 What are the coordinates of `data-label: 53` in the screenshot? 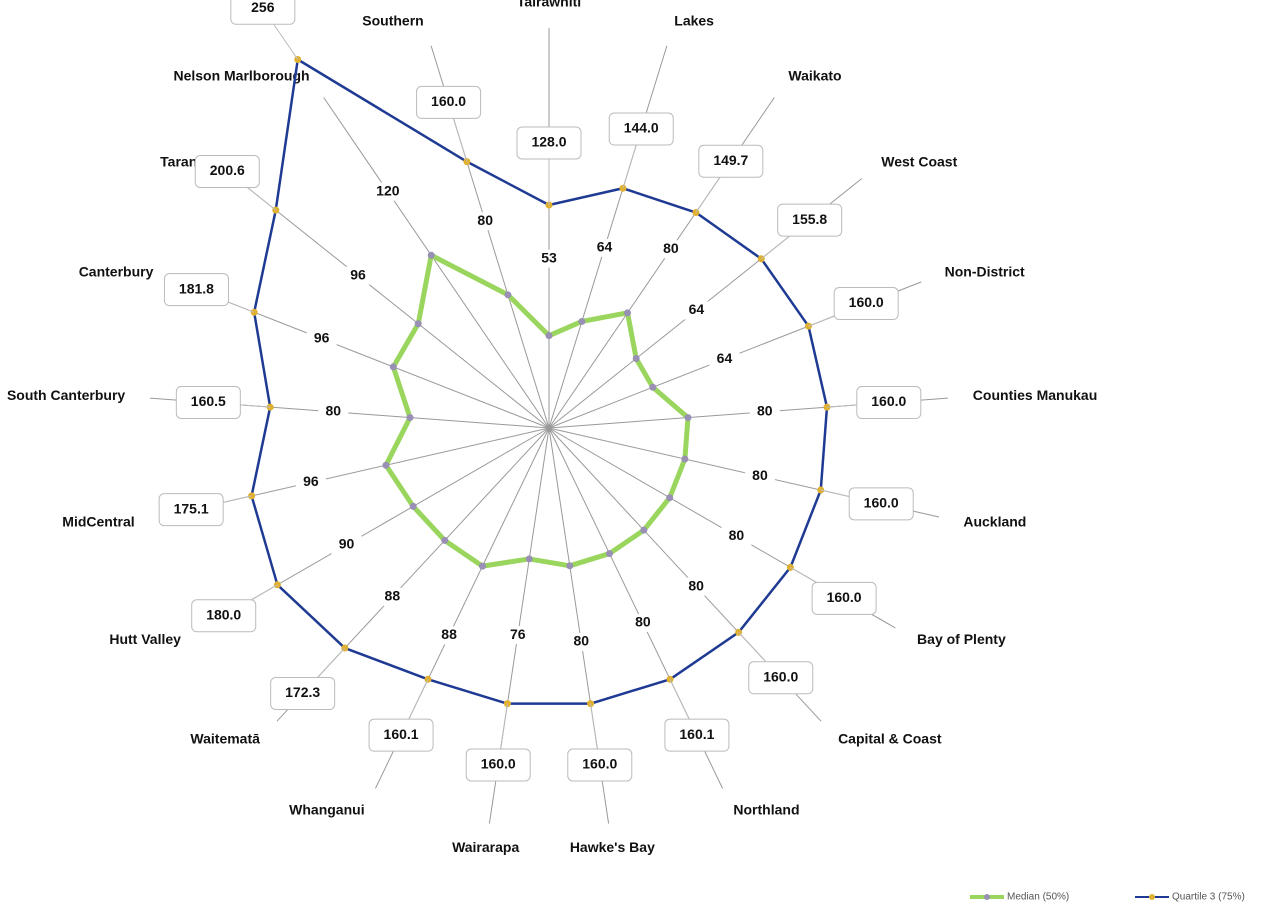 It's located at (549, 257).